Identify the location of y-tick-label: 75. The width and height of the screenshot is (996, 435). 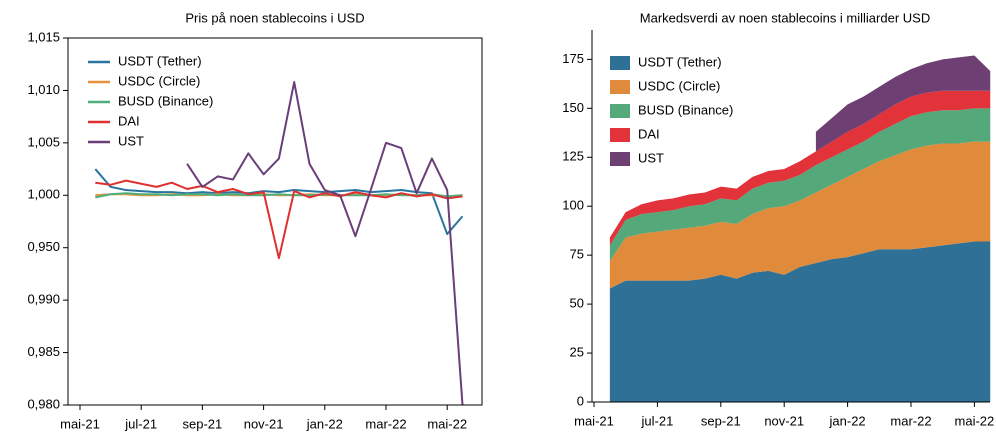
(577, 254).